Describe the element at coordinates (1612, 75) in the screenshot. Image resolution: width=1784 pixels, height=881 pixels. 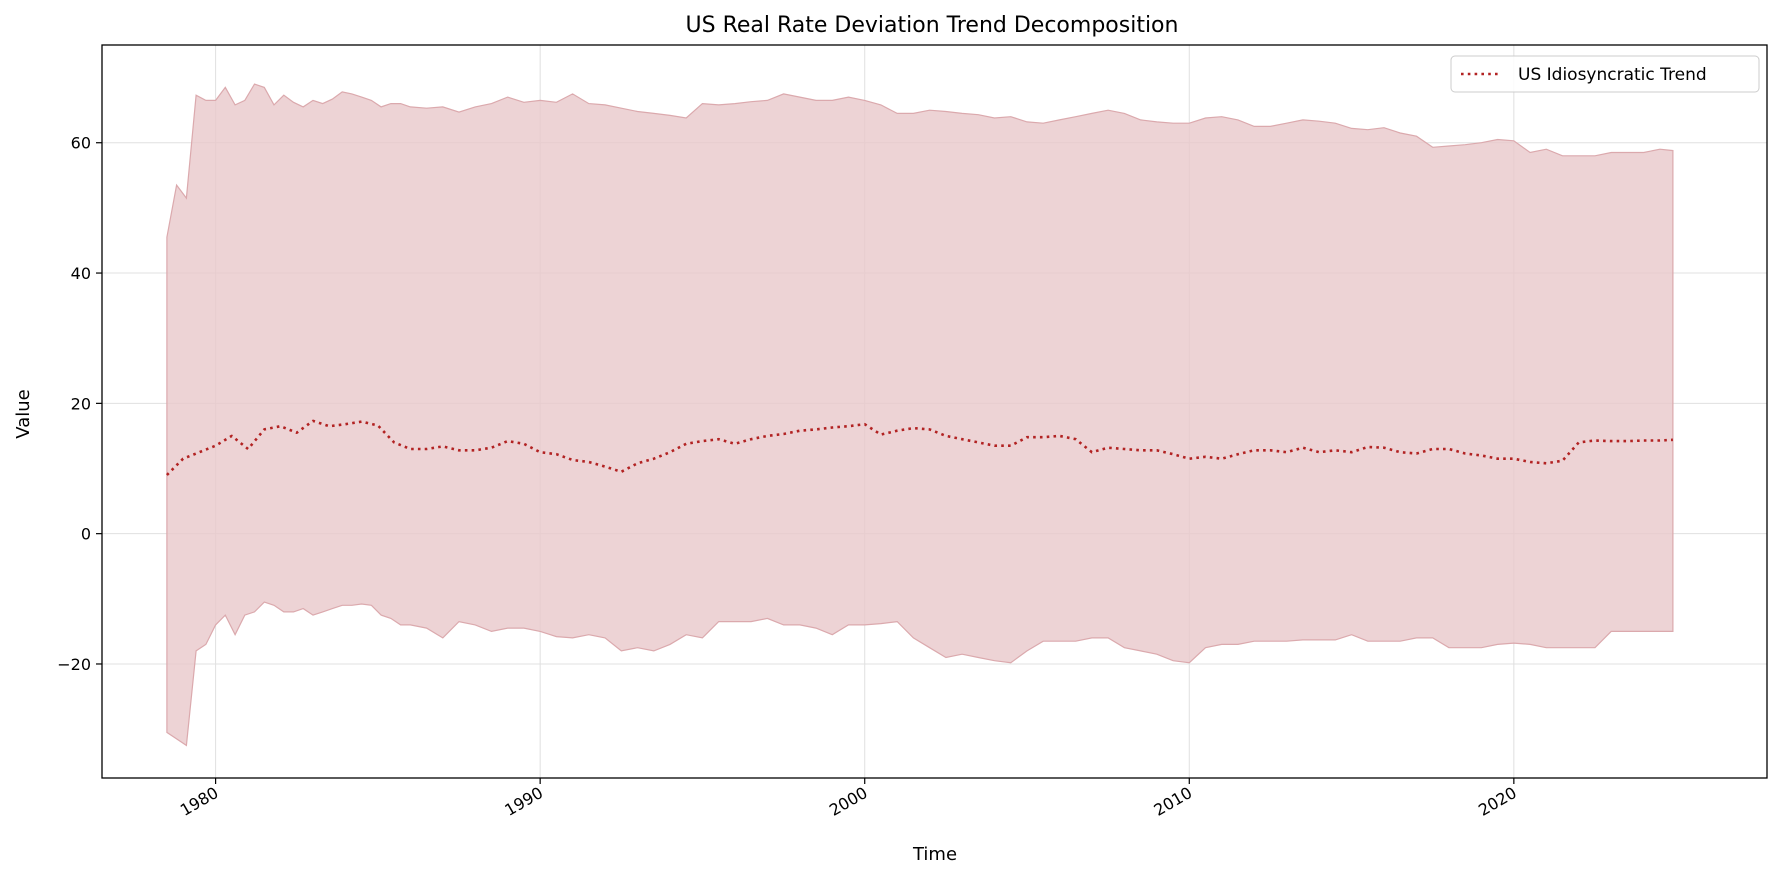
I see `legend-label-us-idiosyncratic-trend: US Idiosyncratic Trend` at that location.